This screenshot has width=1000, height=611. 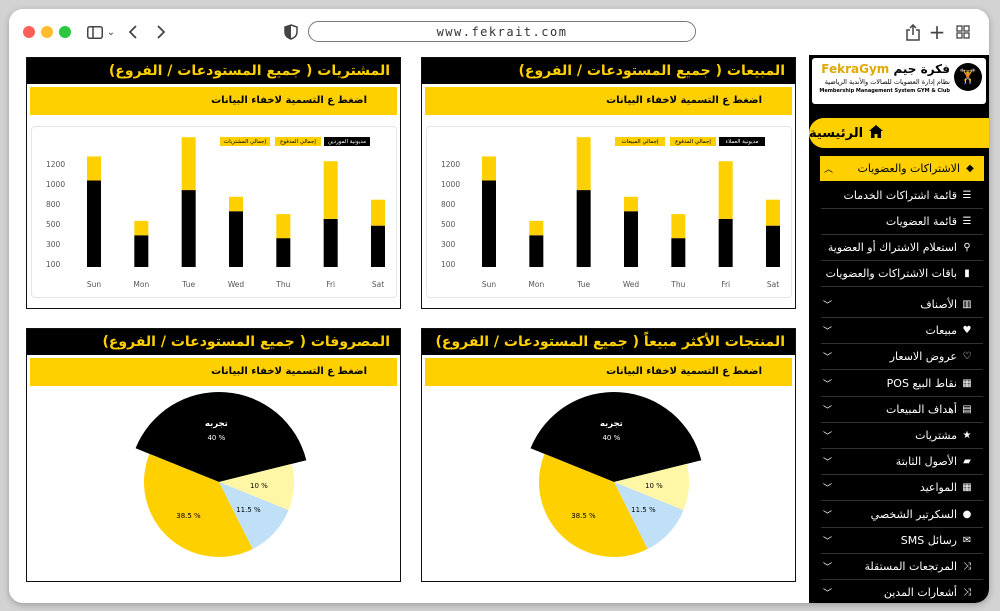 I want to click on maximize-window-button, so click(x=65, y=32).